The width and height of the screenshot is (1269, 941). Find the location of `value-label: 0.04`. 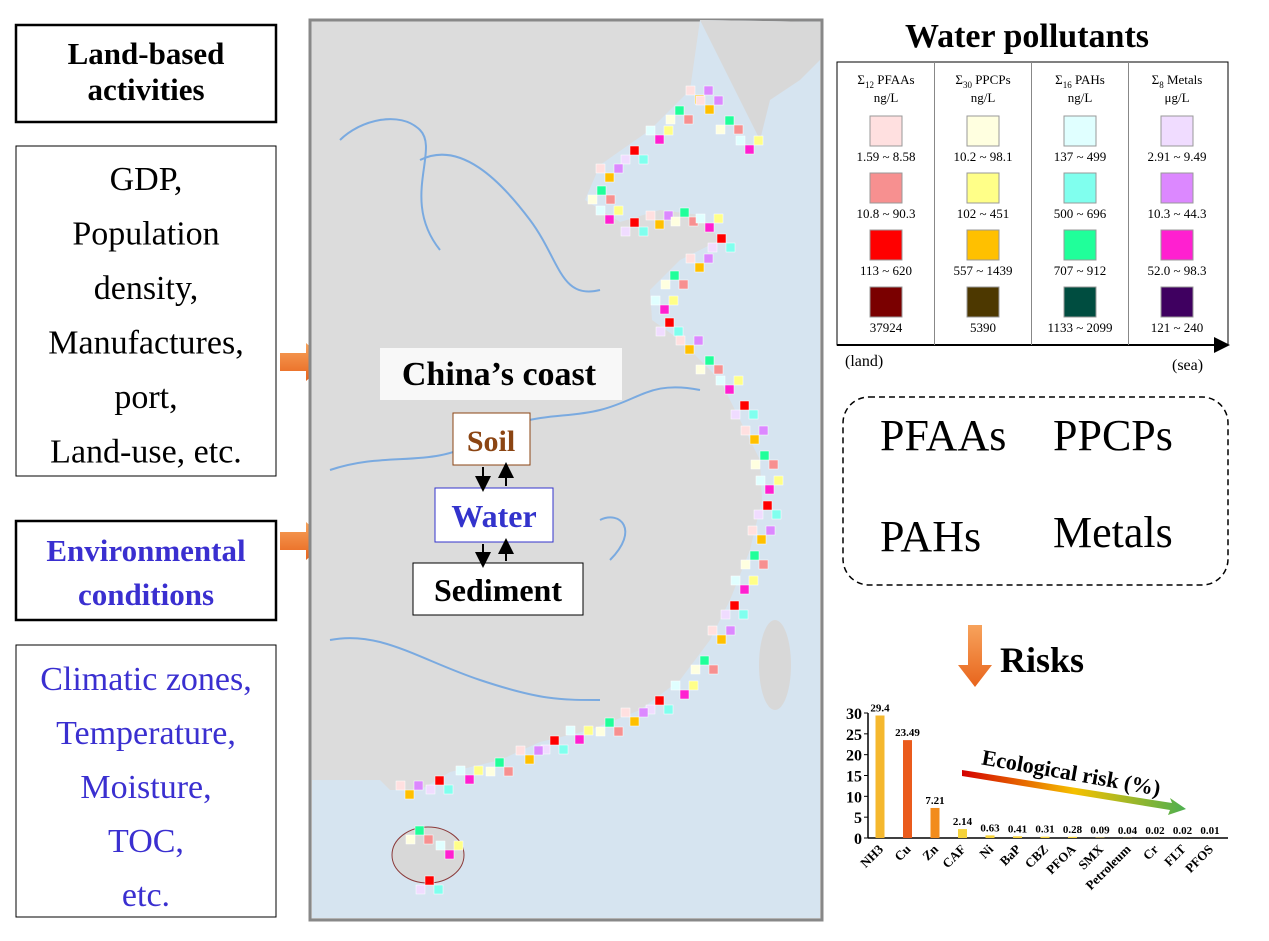

value-label: 0.04 is located at coordinates (1128, 831).